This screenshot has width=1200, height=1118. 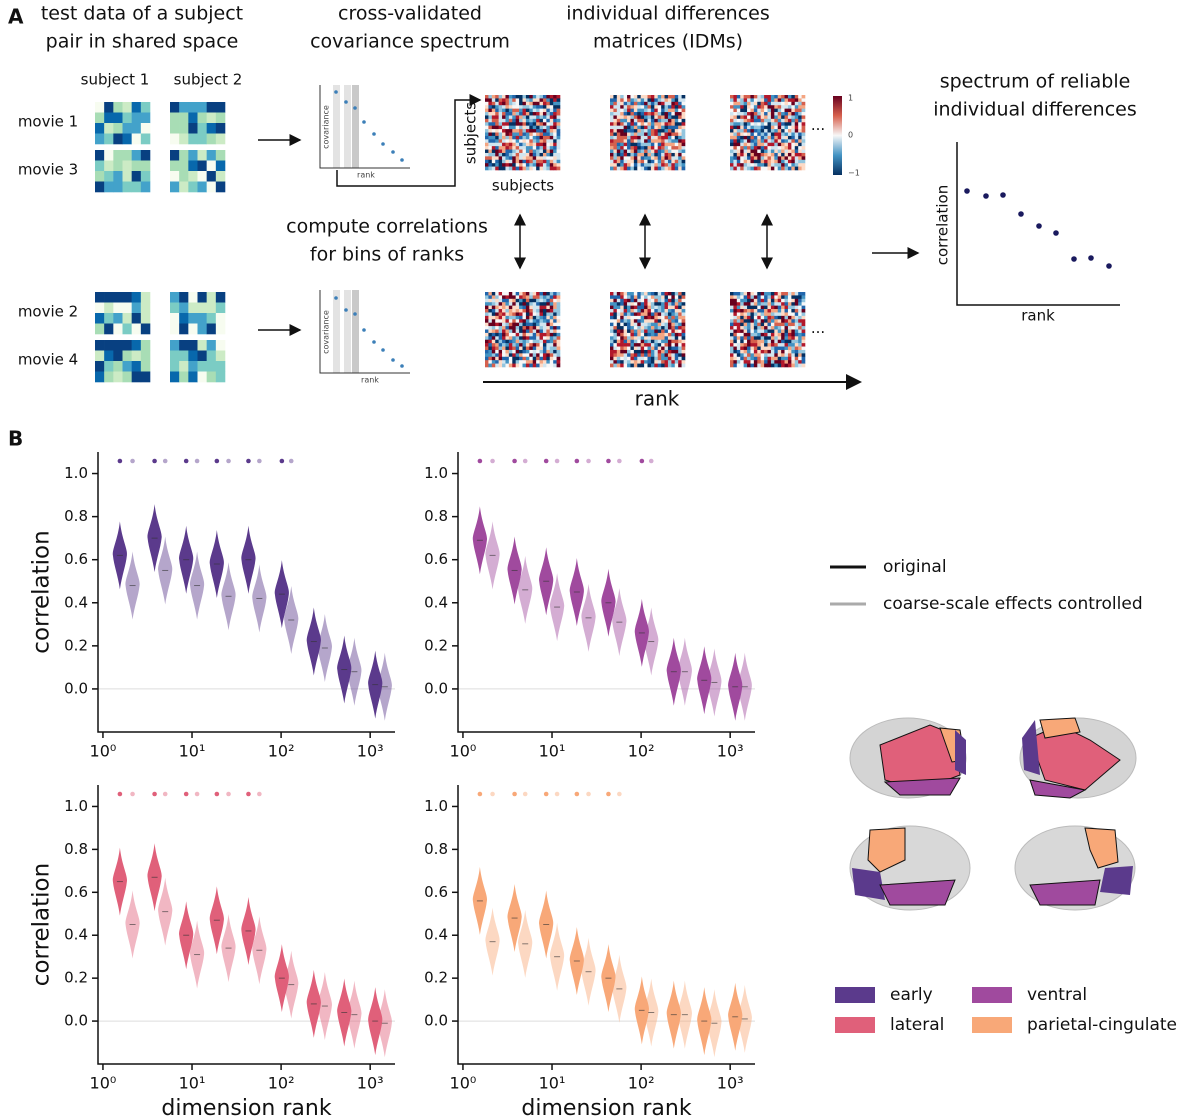 What do you see at coordinates (1038, 316) in the screenshot?
I see `axis-label: rank` at bounding box center [1038, 316].